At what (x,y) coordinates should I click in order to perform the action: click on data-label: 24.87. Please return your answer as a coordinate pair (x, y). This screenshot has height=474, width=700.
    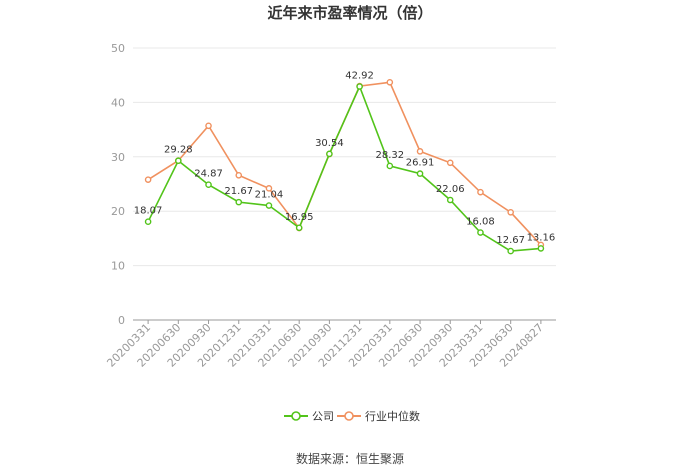
    Looking at the image, I should click on (208, 174).